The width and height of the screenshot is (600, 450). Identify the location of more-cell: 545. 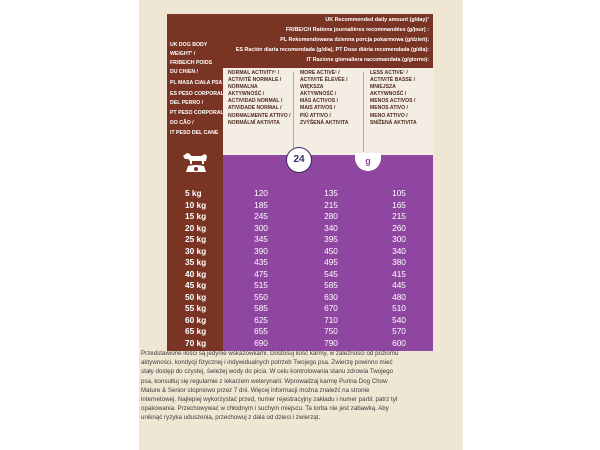
(331, 273).